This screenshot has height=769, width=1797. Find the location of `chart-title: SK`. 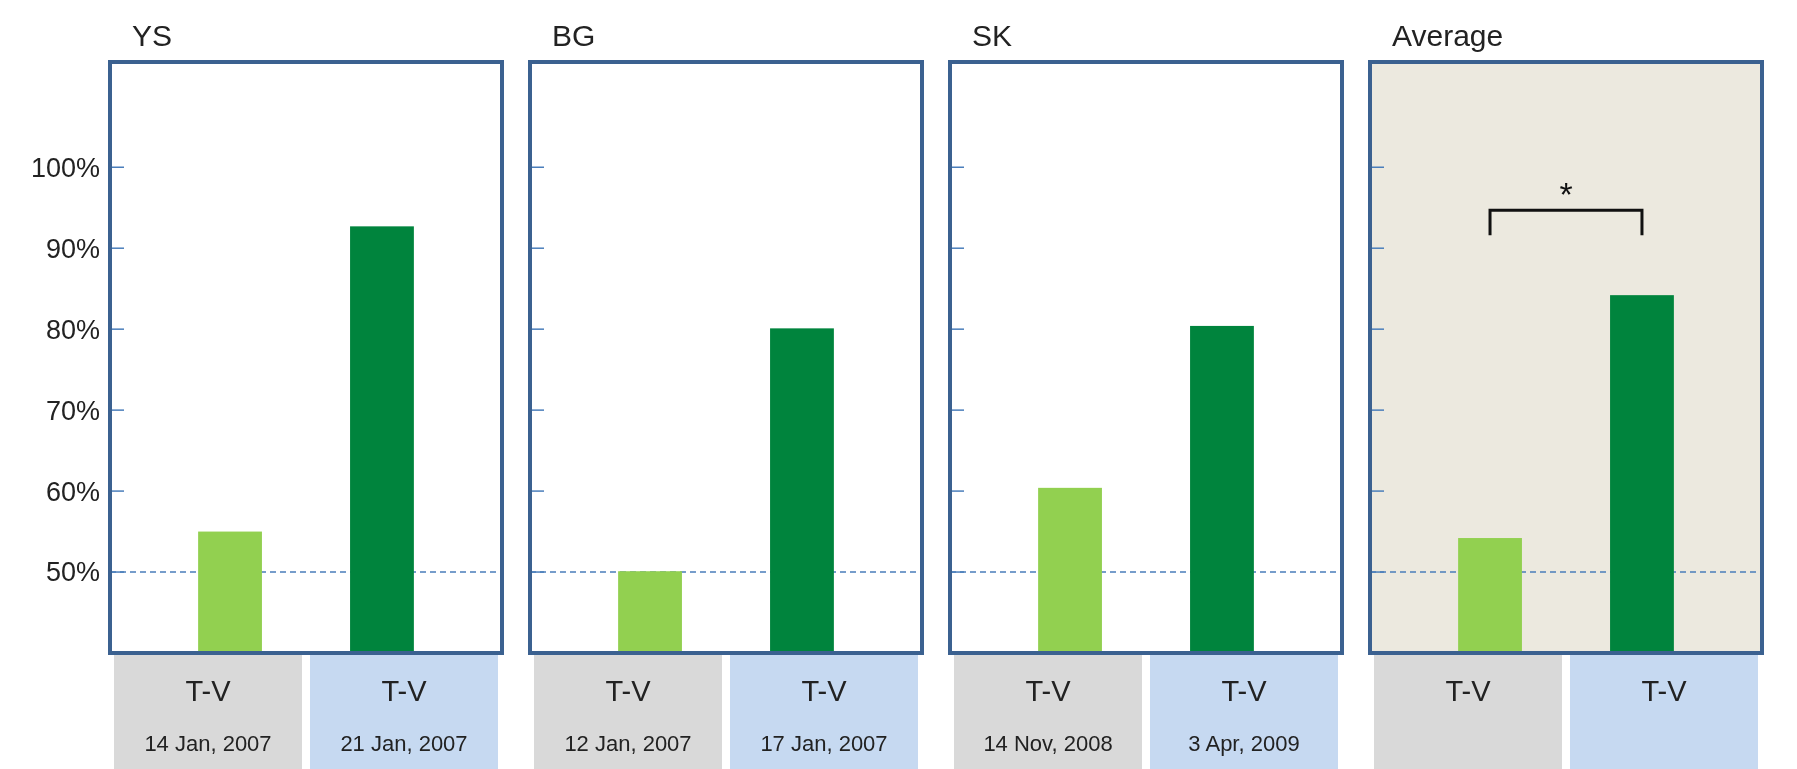

chart-title: SK is located at coordinates (992, 35).